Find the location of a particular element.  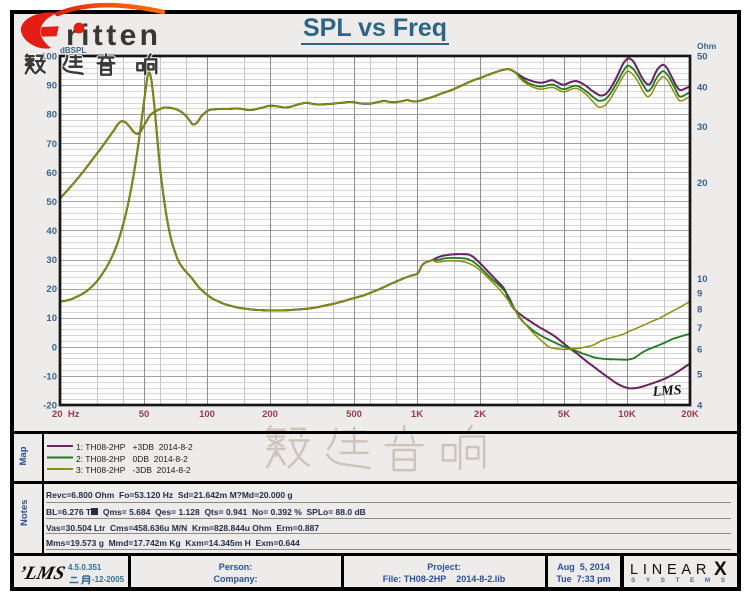

svg-text: -10 is located at coordinates (50, 376).